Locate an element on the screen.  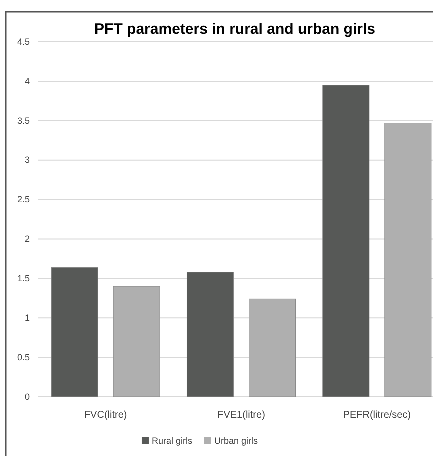
legend-label: Rural girls is located at coordinates (172, 441).